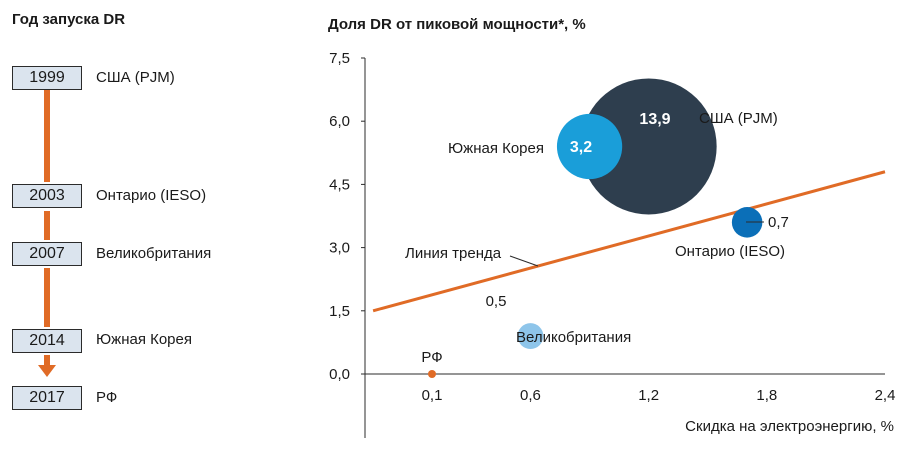 The width and height of the screenshot is (915, 451). Describe the element at coordinates (530, 395) in the screenshot. I see `x-tick-label: 0,6` at that location.